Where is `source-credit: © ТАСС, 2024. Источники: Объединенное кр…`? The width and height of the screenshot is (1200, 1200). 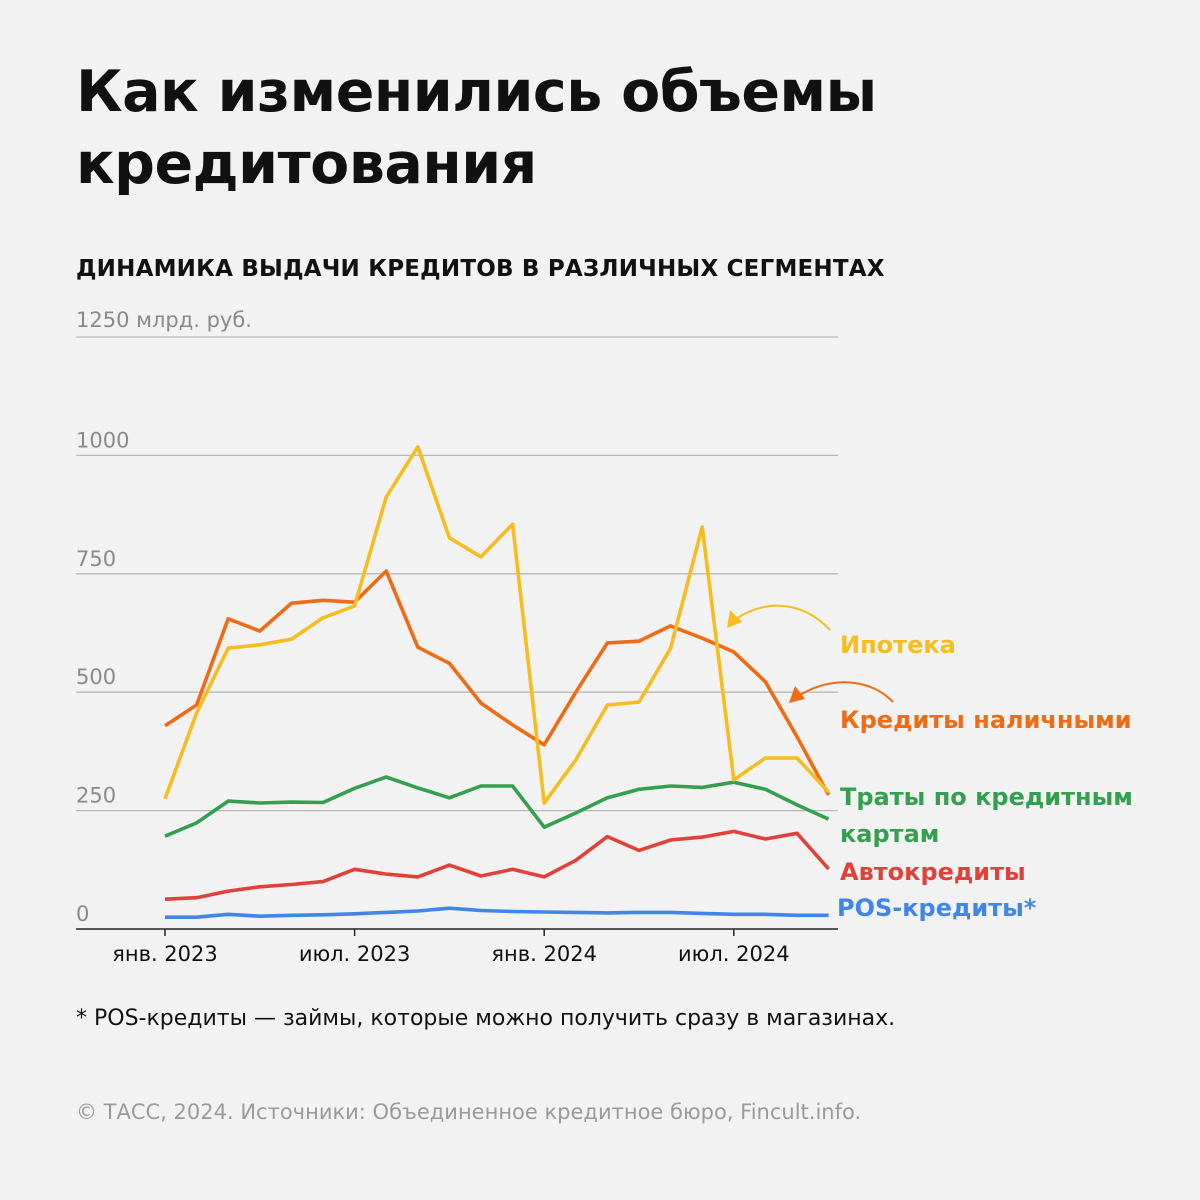
source-credit: © ТАСС, 2024. Источники: Объединенное кр… is located at coordinates (469, 1112).